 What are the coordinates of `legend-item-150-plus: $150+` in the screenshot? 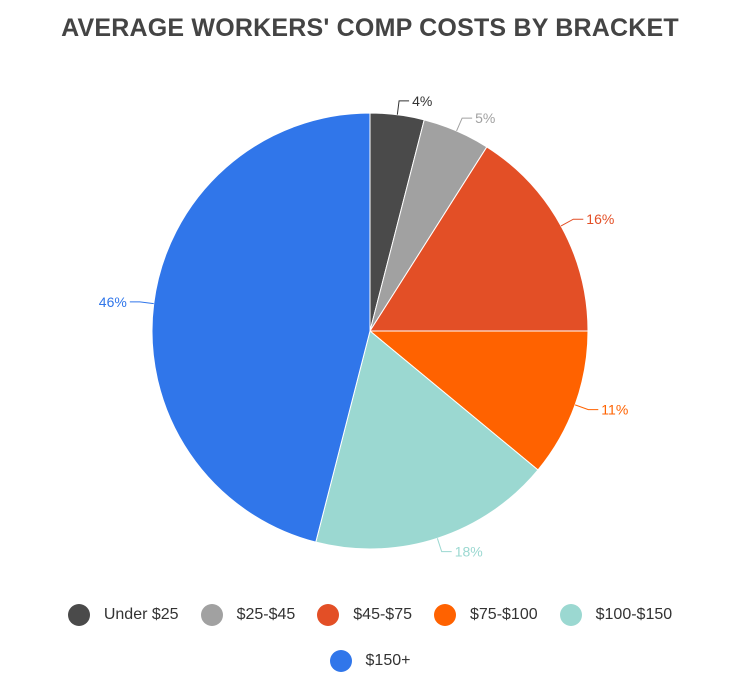 It's located at (370, 661).